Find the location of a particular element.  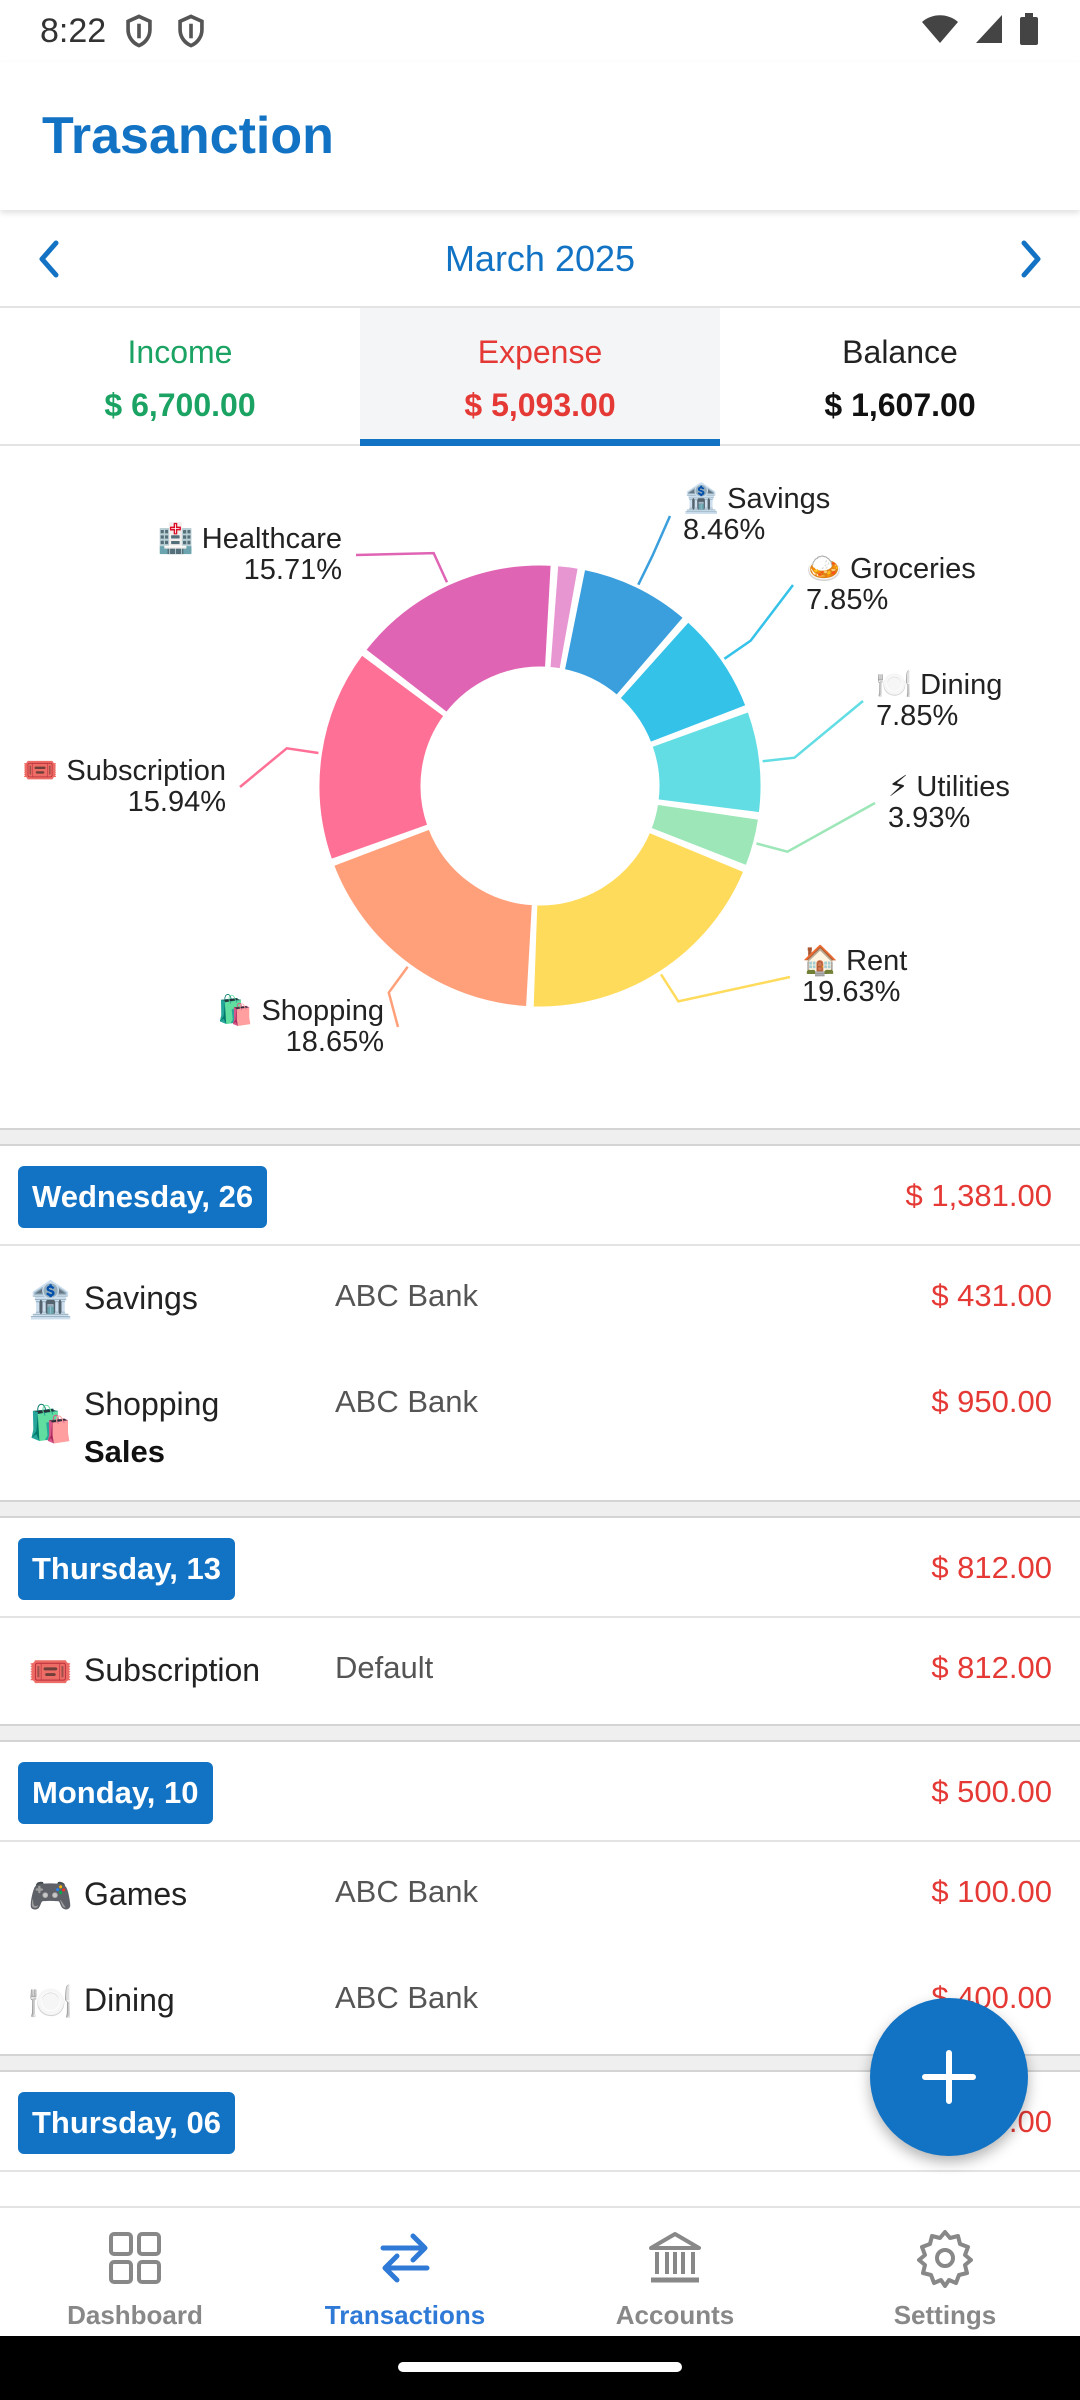

transaction-category: Dining is located at coordinates (129, 2000).